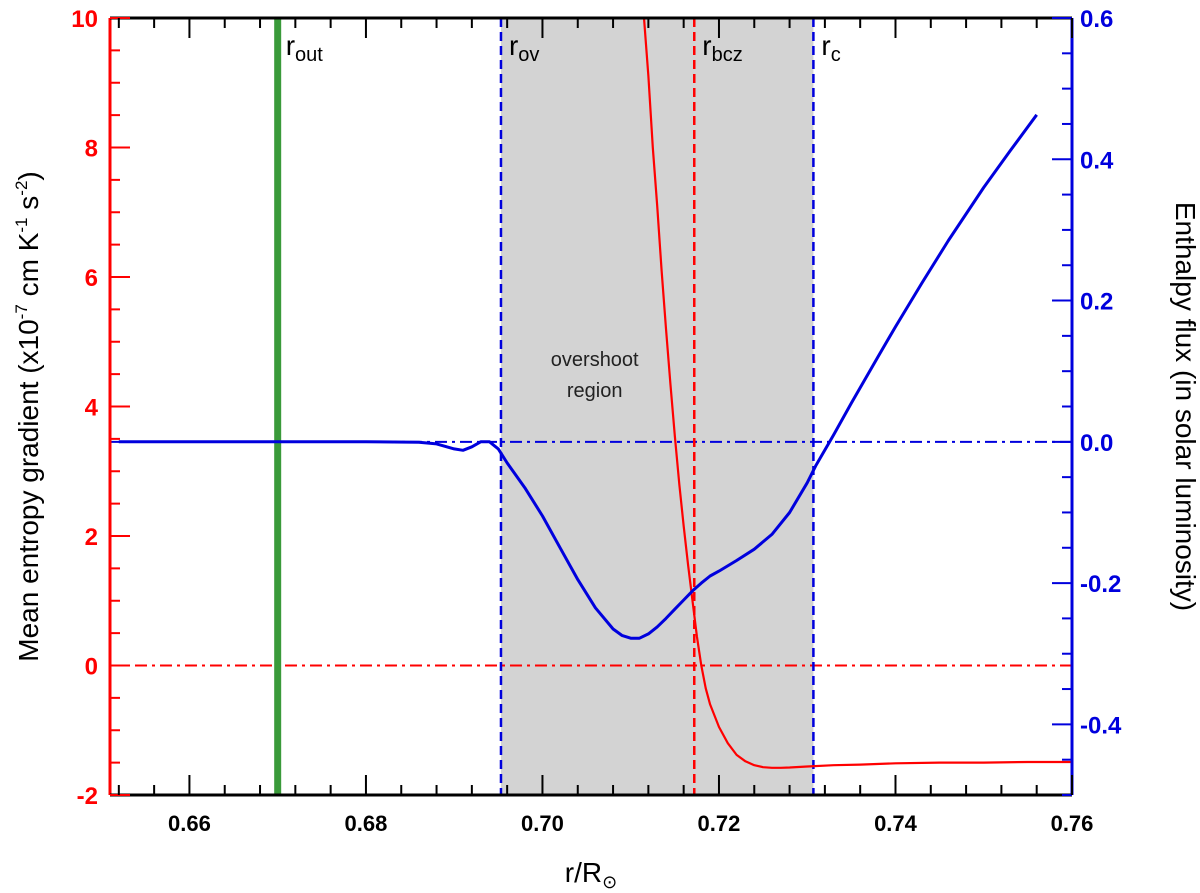  What do you see at coordinates (290, 45) in the screenshot?
I see `marker-label-r_out-main: r` at bounding box center [290, 45].